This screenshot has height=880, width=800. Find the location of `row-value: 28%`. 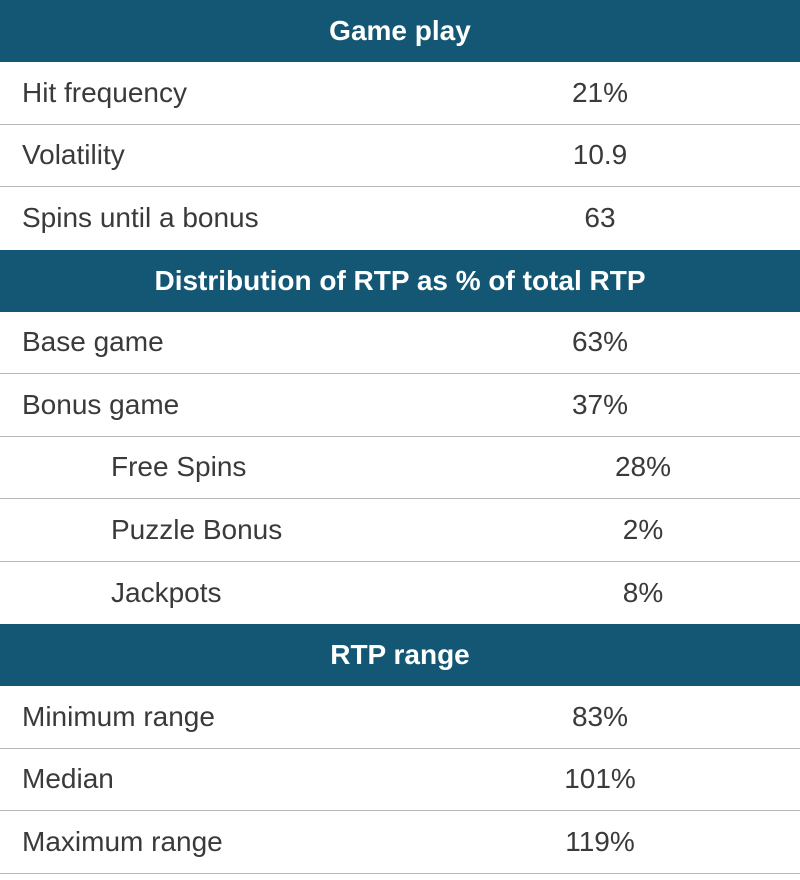

row-value: 28% is located at coordinates (643, 467).